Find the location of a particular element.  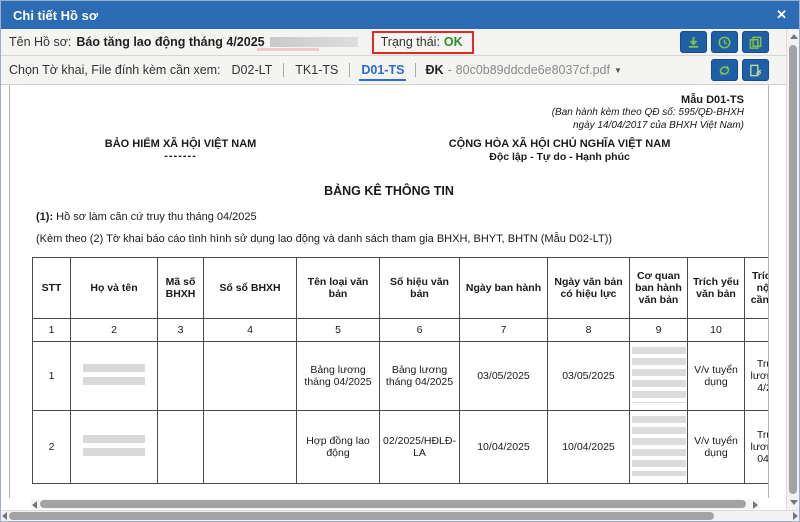

file-name-label: Tên Hồ sơ: is located at coordinates (40, 42).